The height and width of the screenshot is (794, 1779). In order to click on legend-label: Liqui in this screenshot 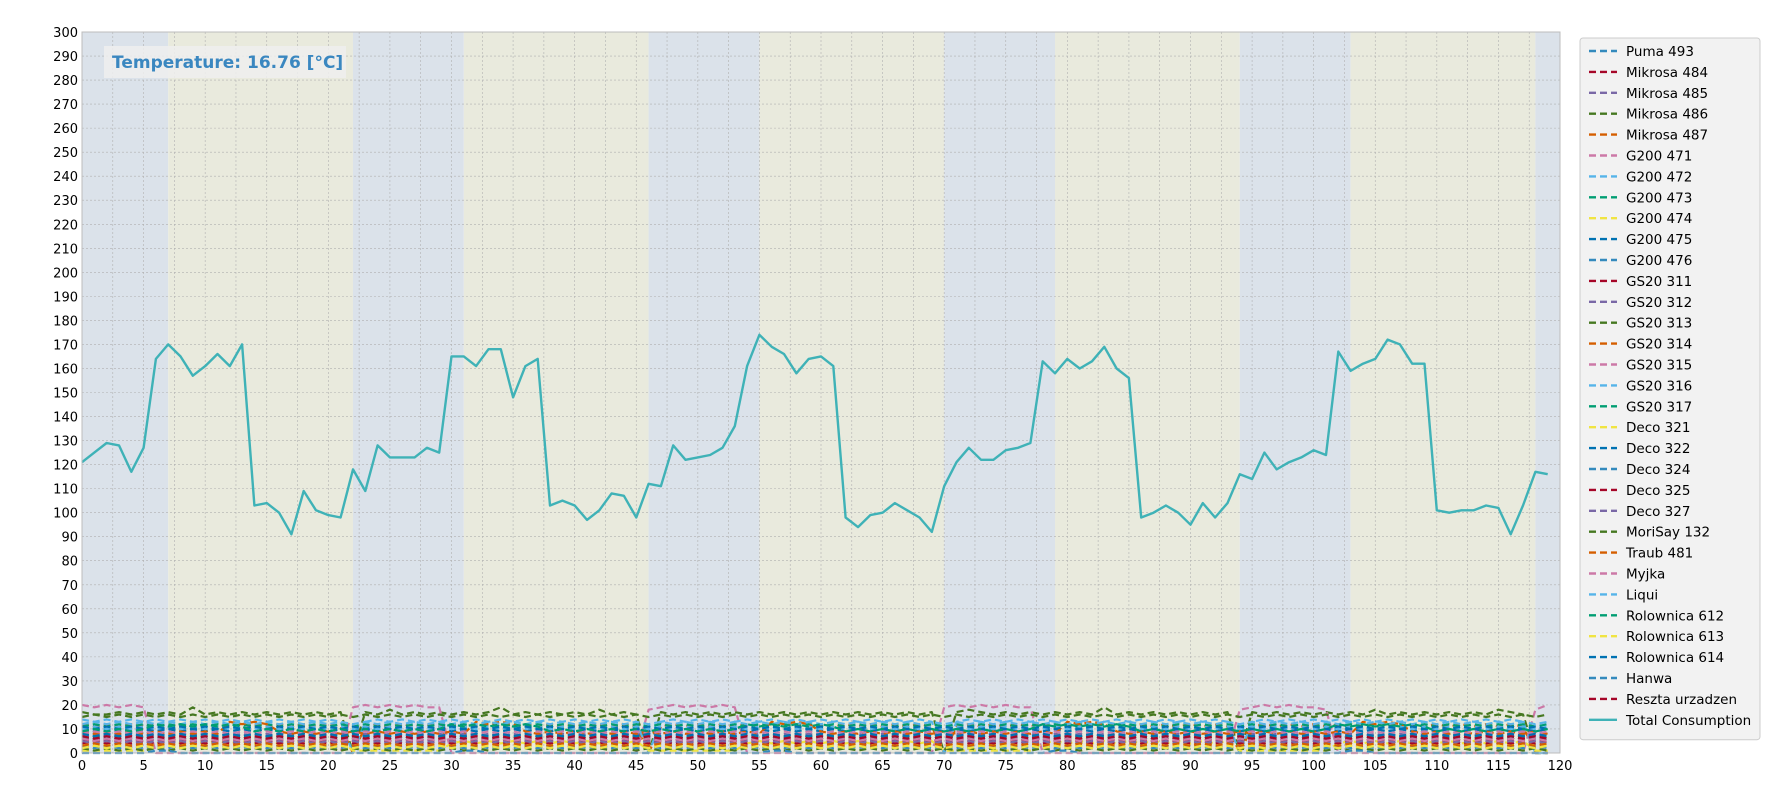, I will do `click(1642, 595)`.